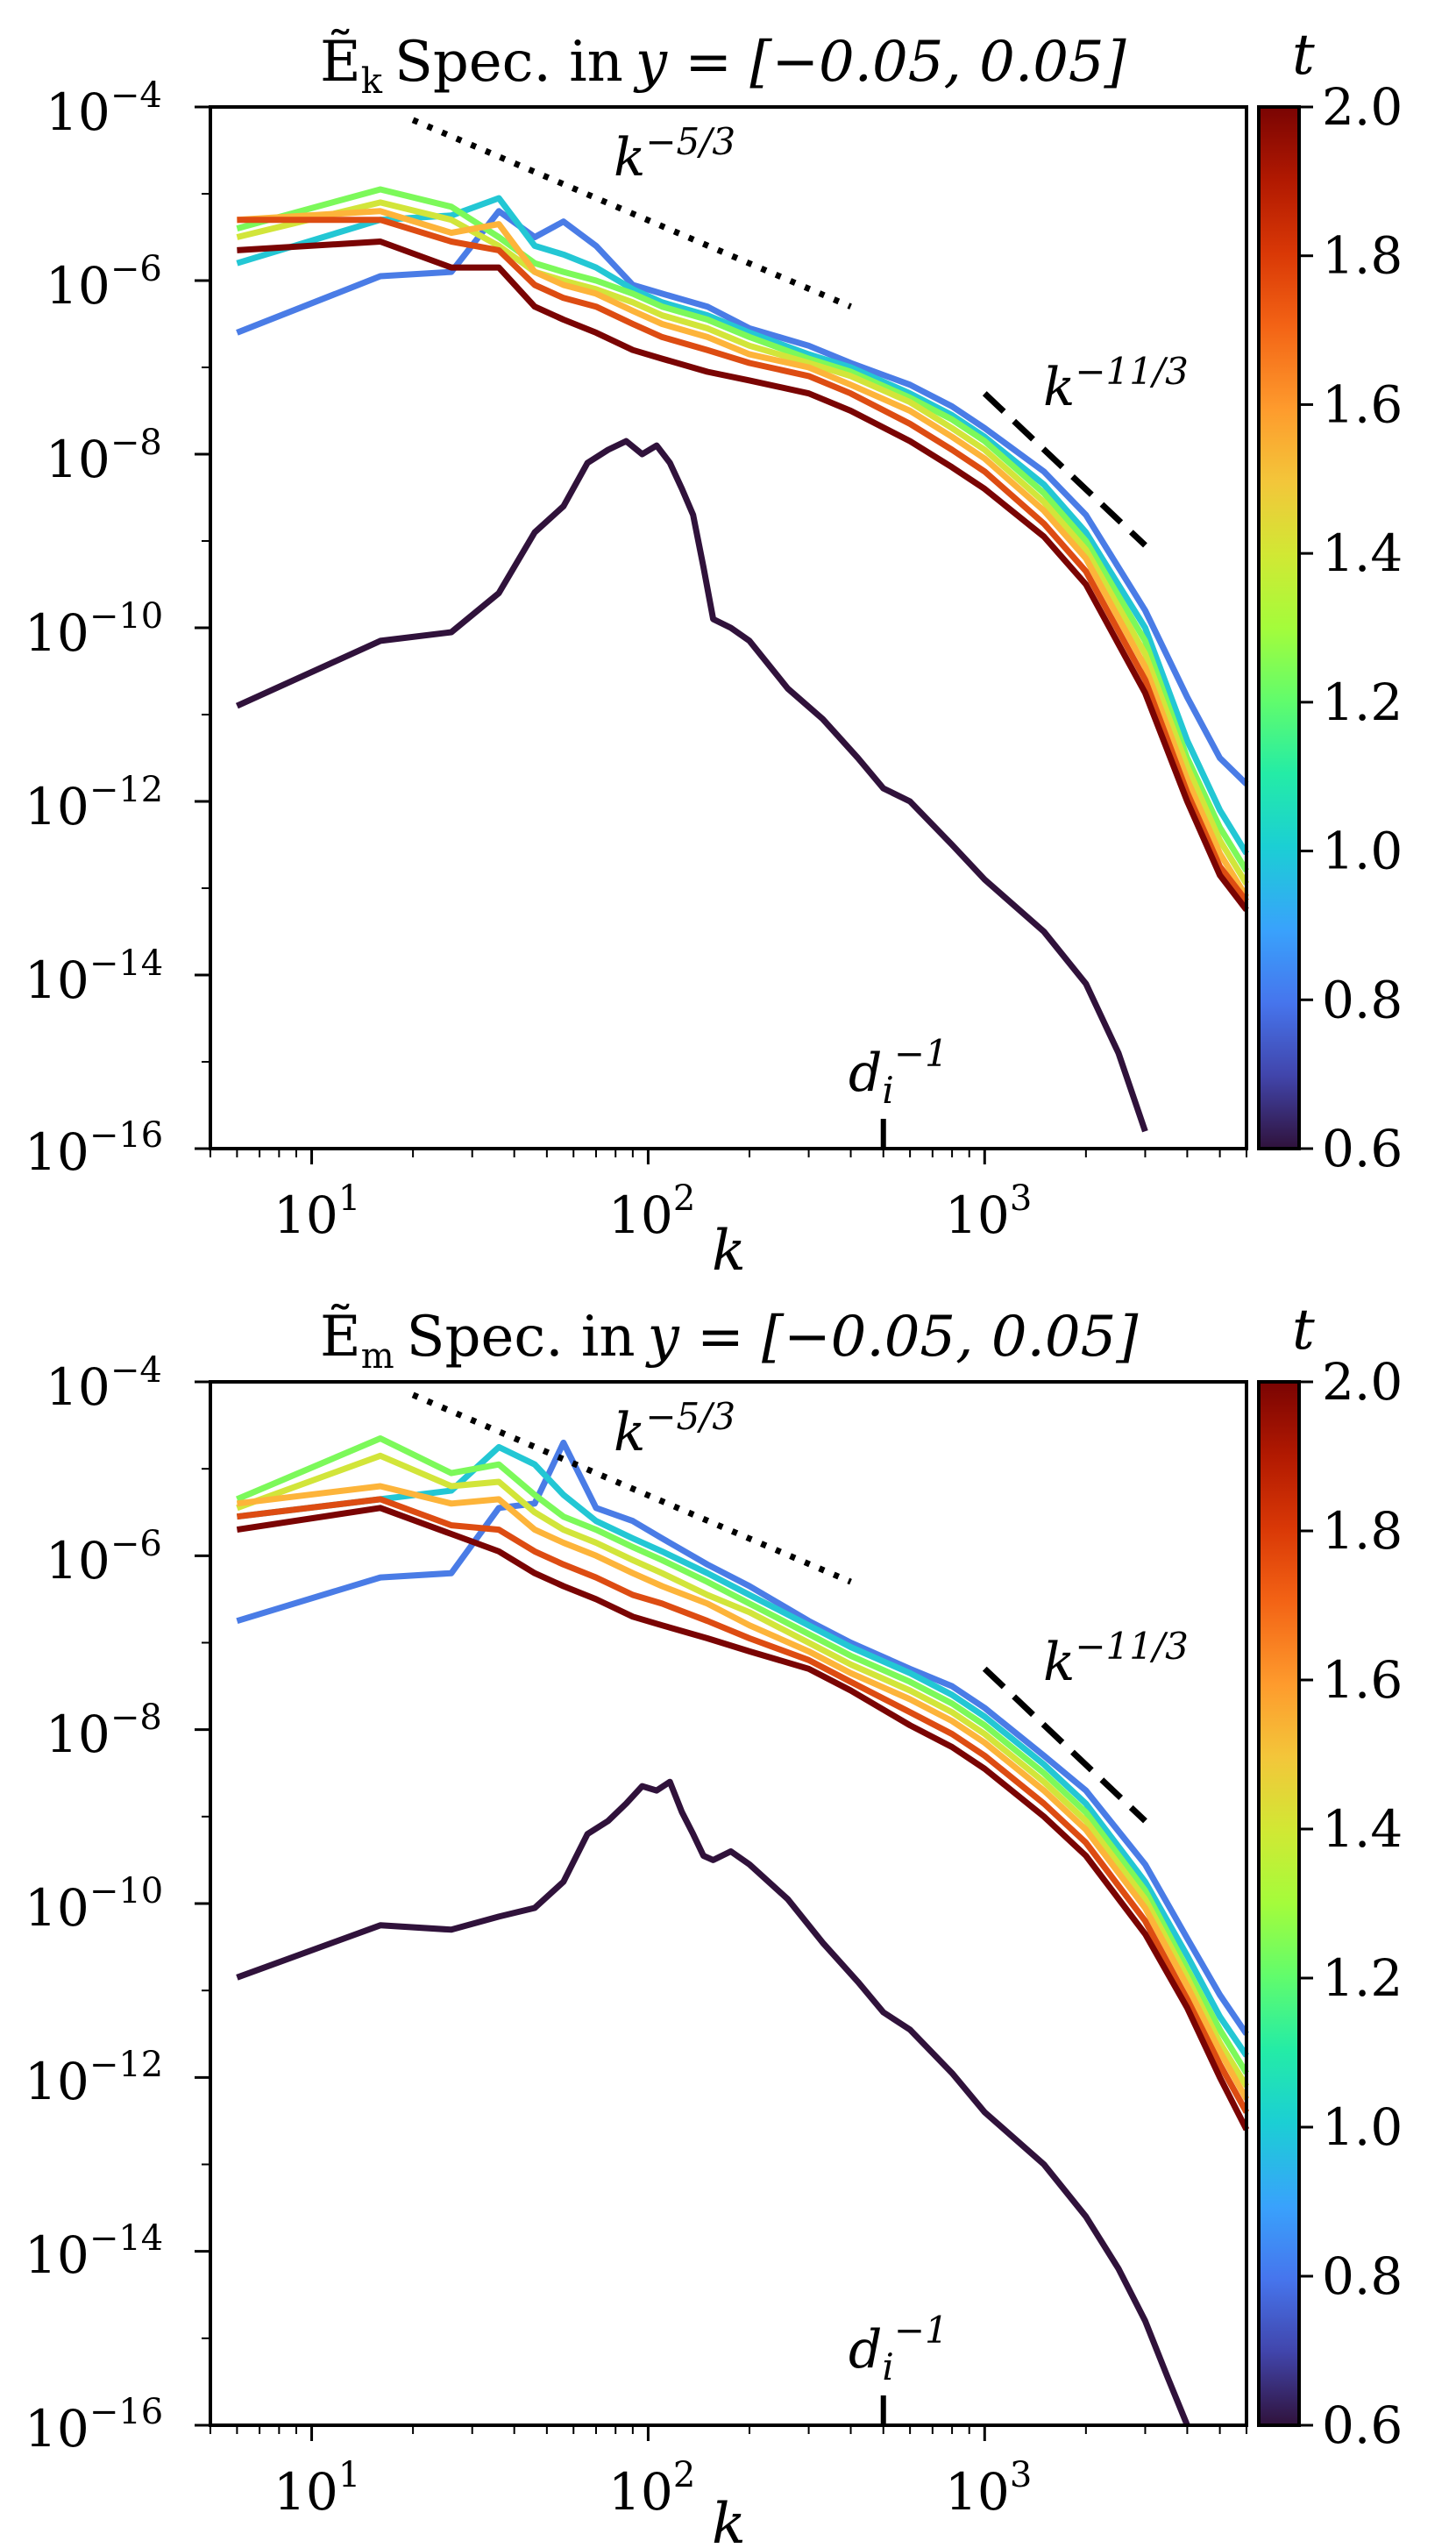  Describe the element at coordinates (723, 65) in the screenshot. I see `panel-title: Ẽk Spec. in y = [−0.05, 0.05]` at that location.